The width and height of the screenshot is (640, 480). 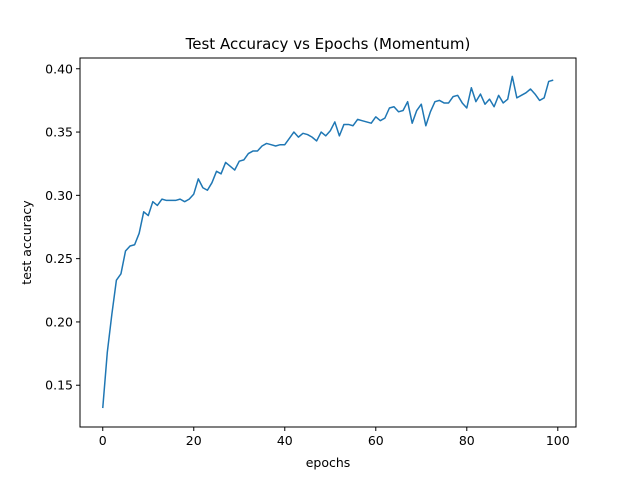 I want to click on y-tick-label: 0.25, so click(x=59, y=258).